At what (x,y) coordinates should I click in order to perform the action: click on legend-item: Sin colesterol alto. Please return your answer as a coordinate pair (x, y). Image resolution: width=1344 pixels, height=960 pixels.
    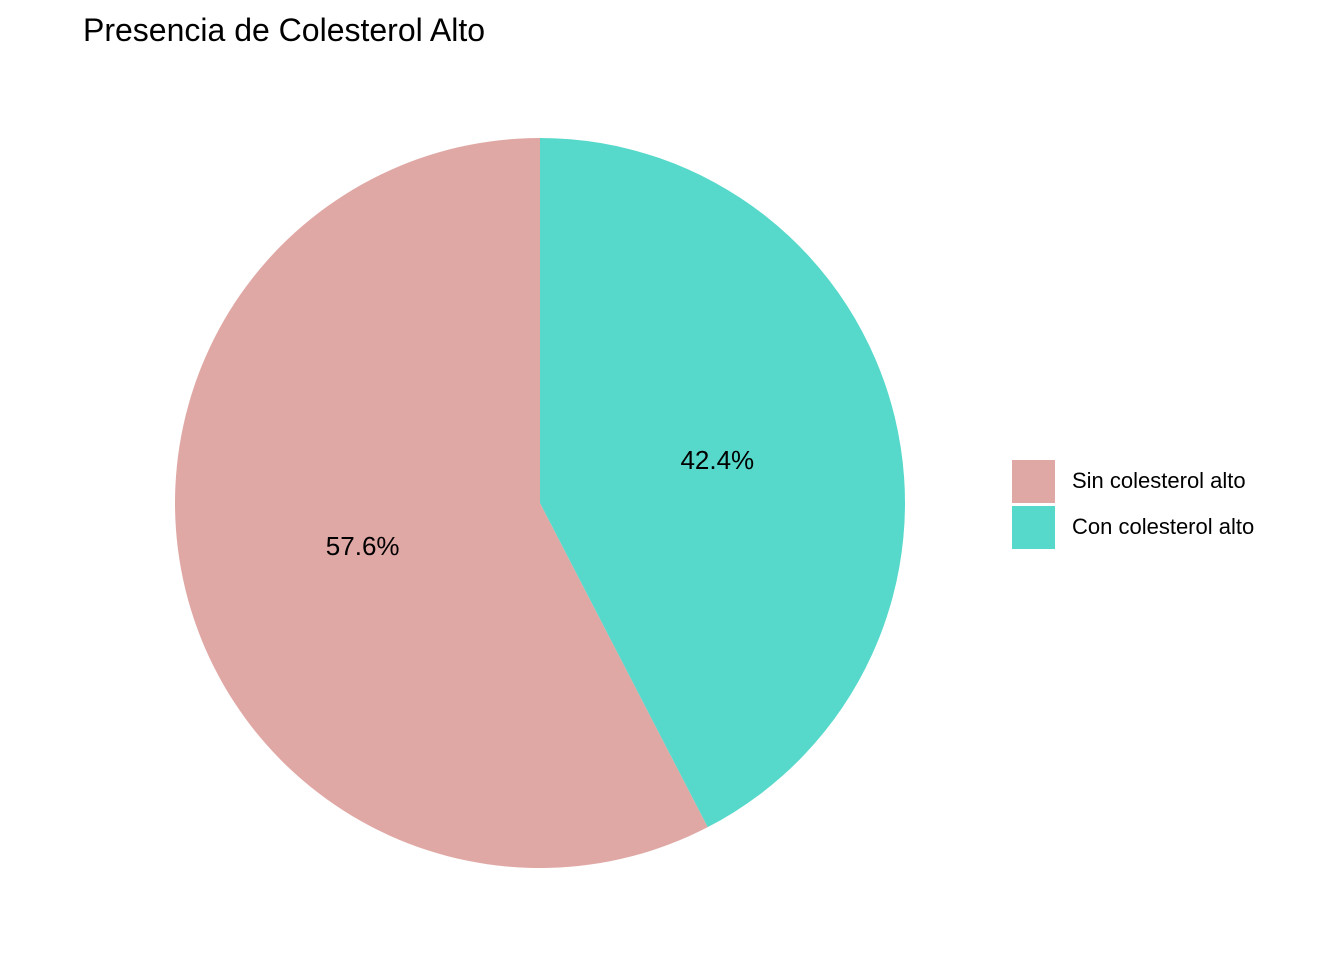
    Looking at the image, I should click on (1133, 481).